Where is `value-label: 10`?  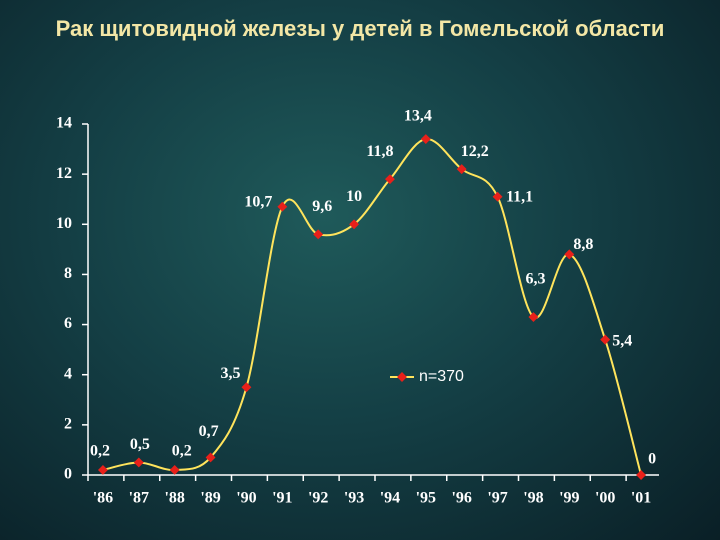 value-label: 10 is located at coordinates (354, 196).